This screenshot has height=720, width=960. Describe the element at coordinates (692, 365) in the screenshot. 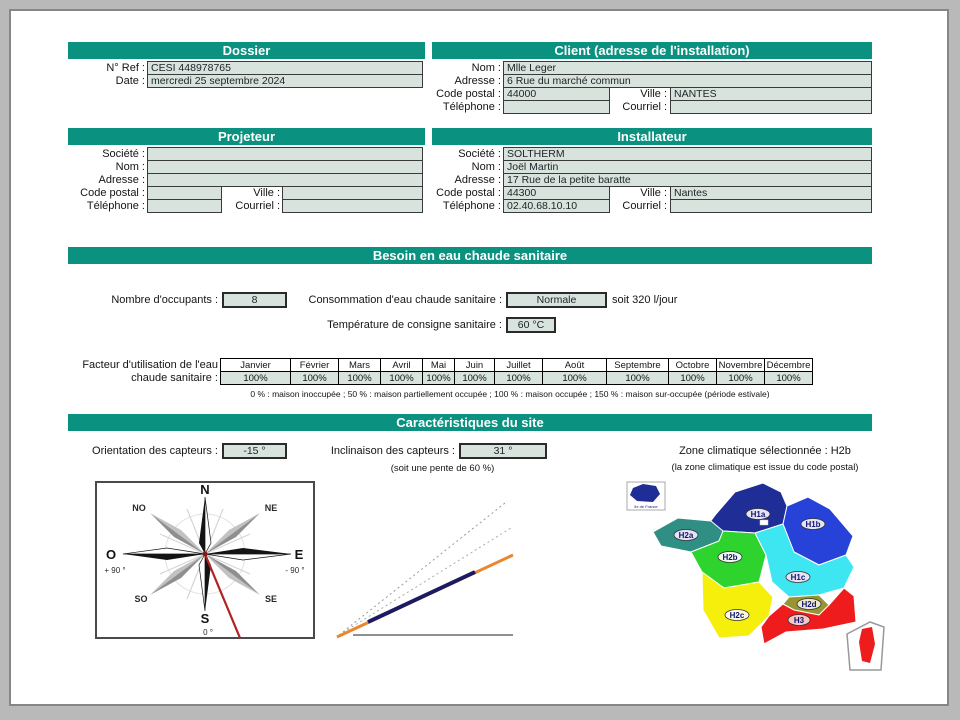

I see `month-cell: Octobre` at that location.